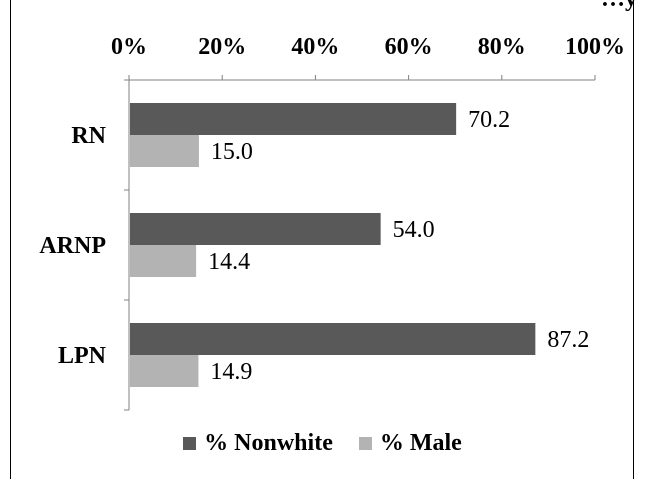  Describe the element at coordinates (10, 239) in the screenshot. I see `chart-border-left` at that location.